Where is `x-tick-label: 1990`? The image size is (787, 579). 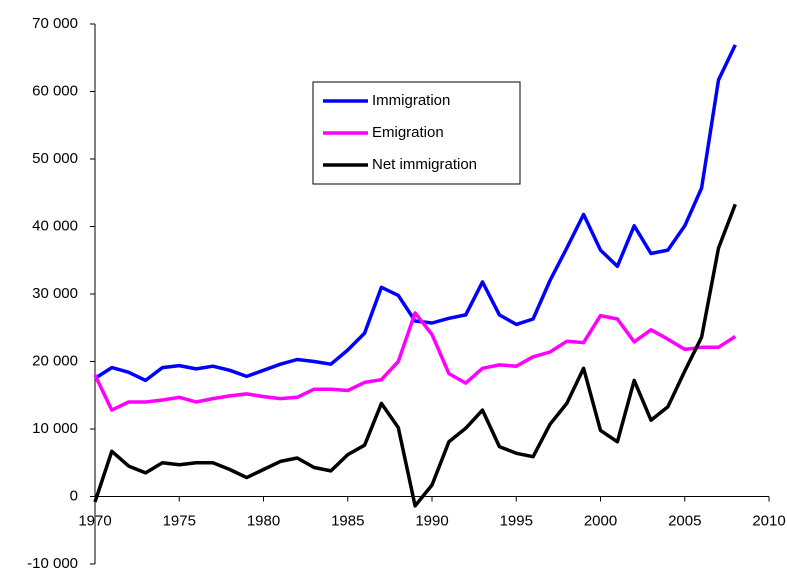
x-tick-label: 1990 is located at coordinates (431, 520).